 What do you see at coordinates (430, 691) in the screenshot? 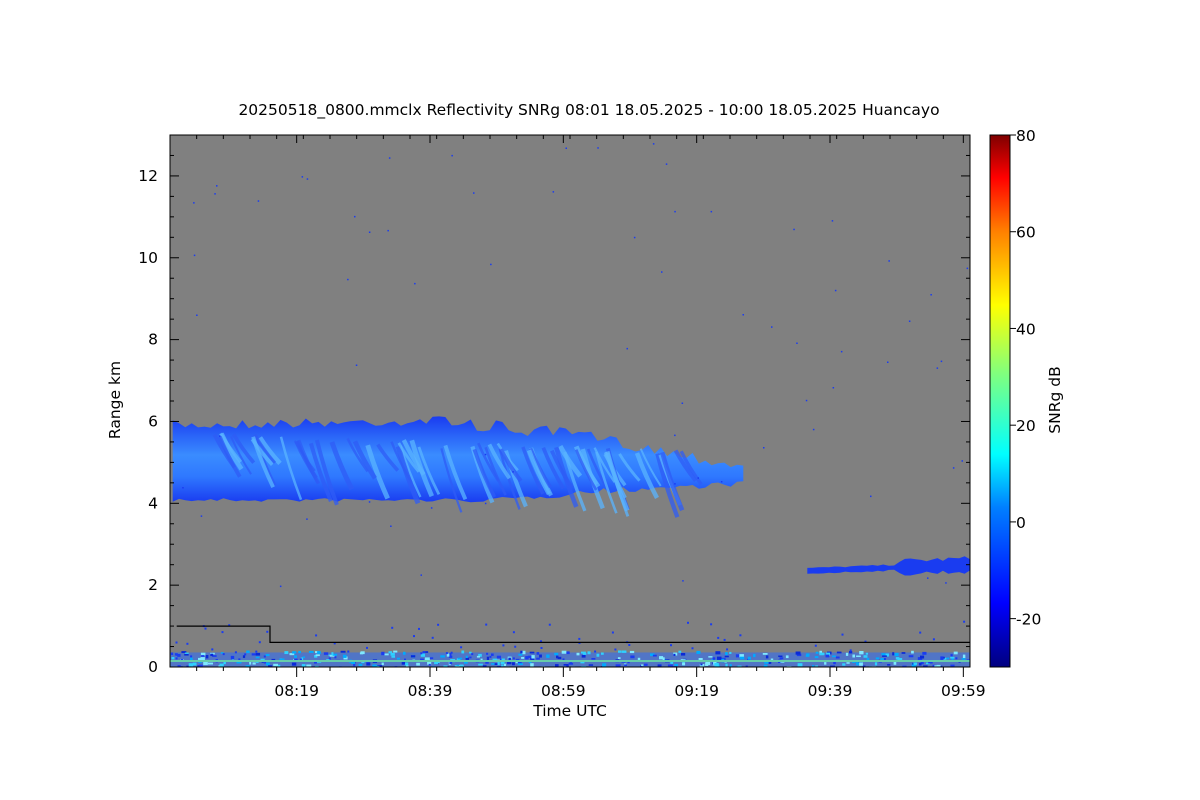
I see `x-tick-label: 08:39` at bounding box center [430, 691].